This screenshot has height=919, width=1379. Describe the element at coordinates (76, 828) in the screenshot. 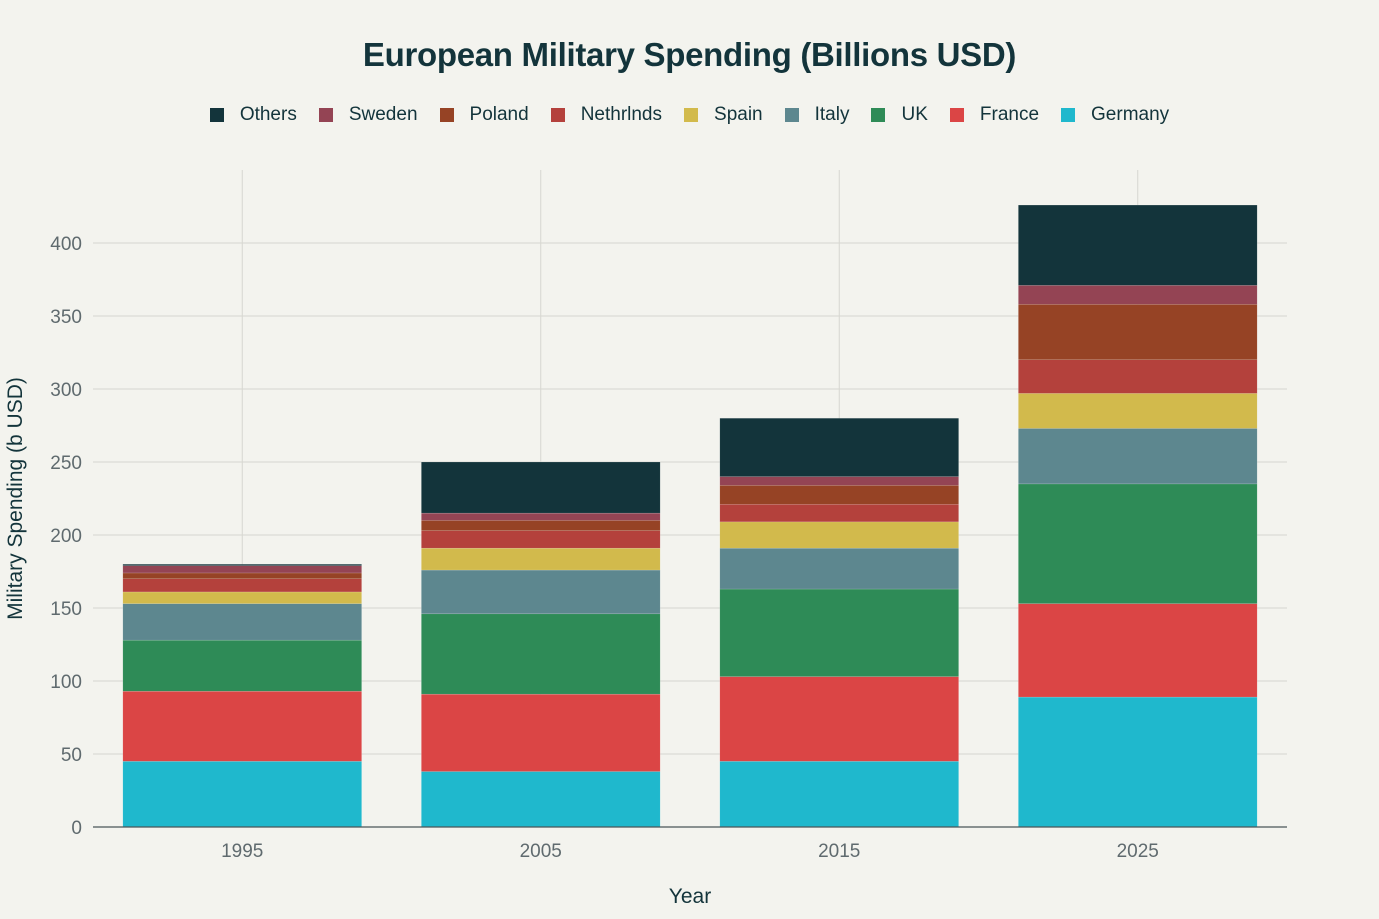

I see `y-tick-label: 0` at that location.